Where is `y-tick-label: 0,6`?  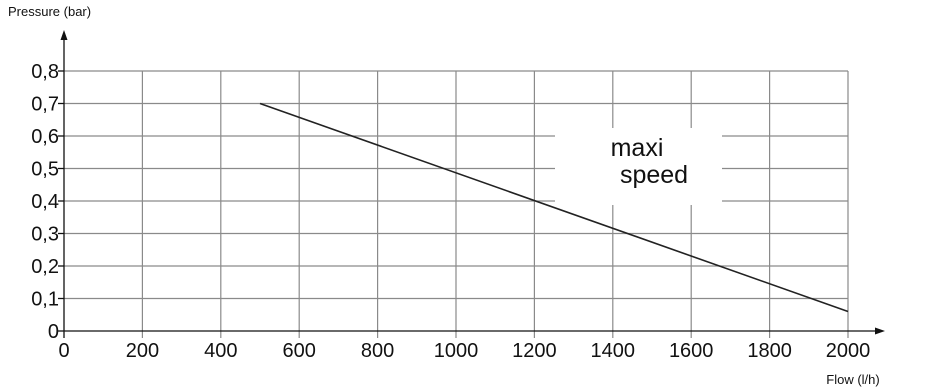
y-tick-label: 0,6 is located at coordinates (45, 137).